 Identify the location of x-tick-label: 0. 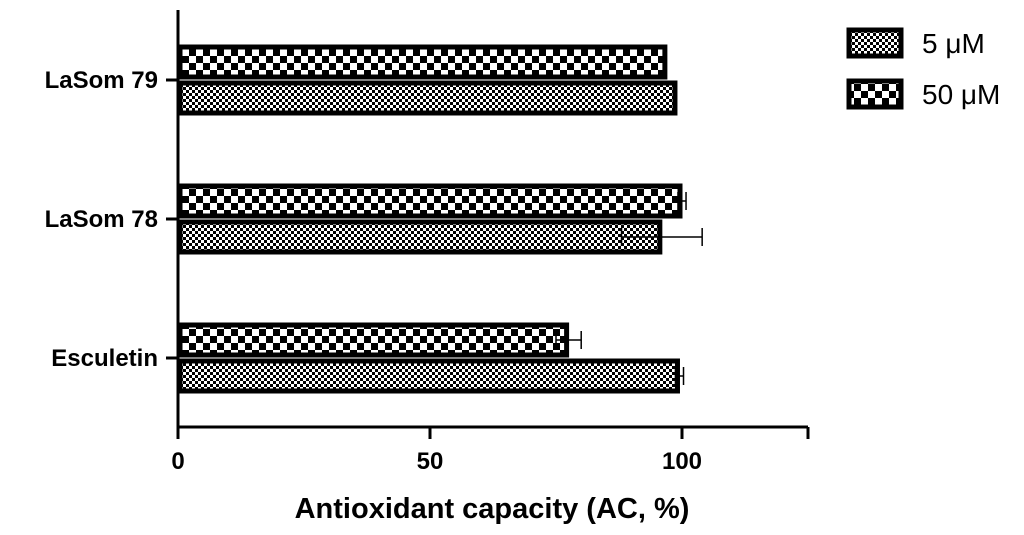
(177, 461).